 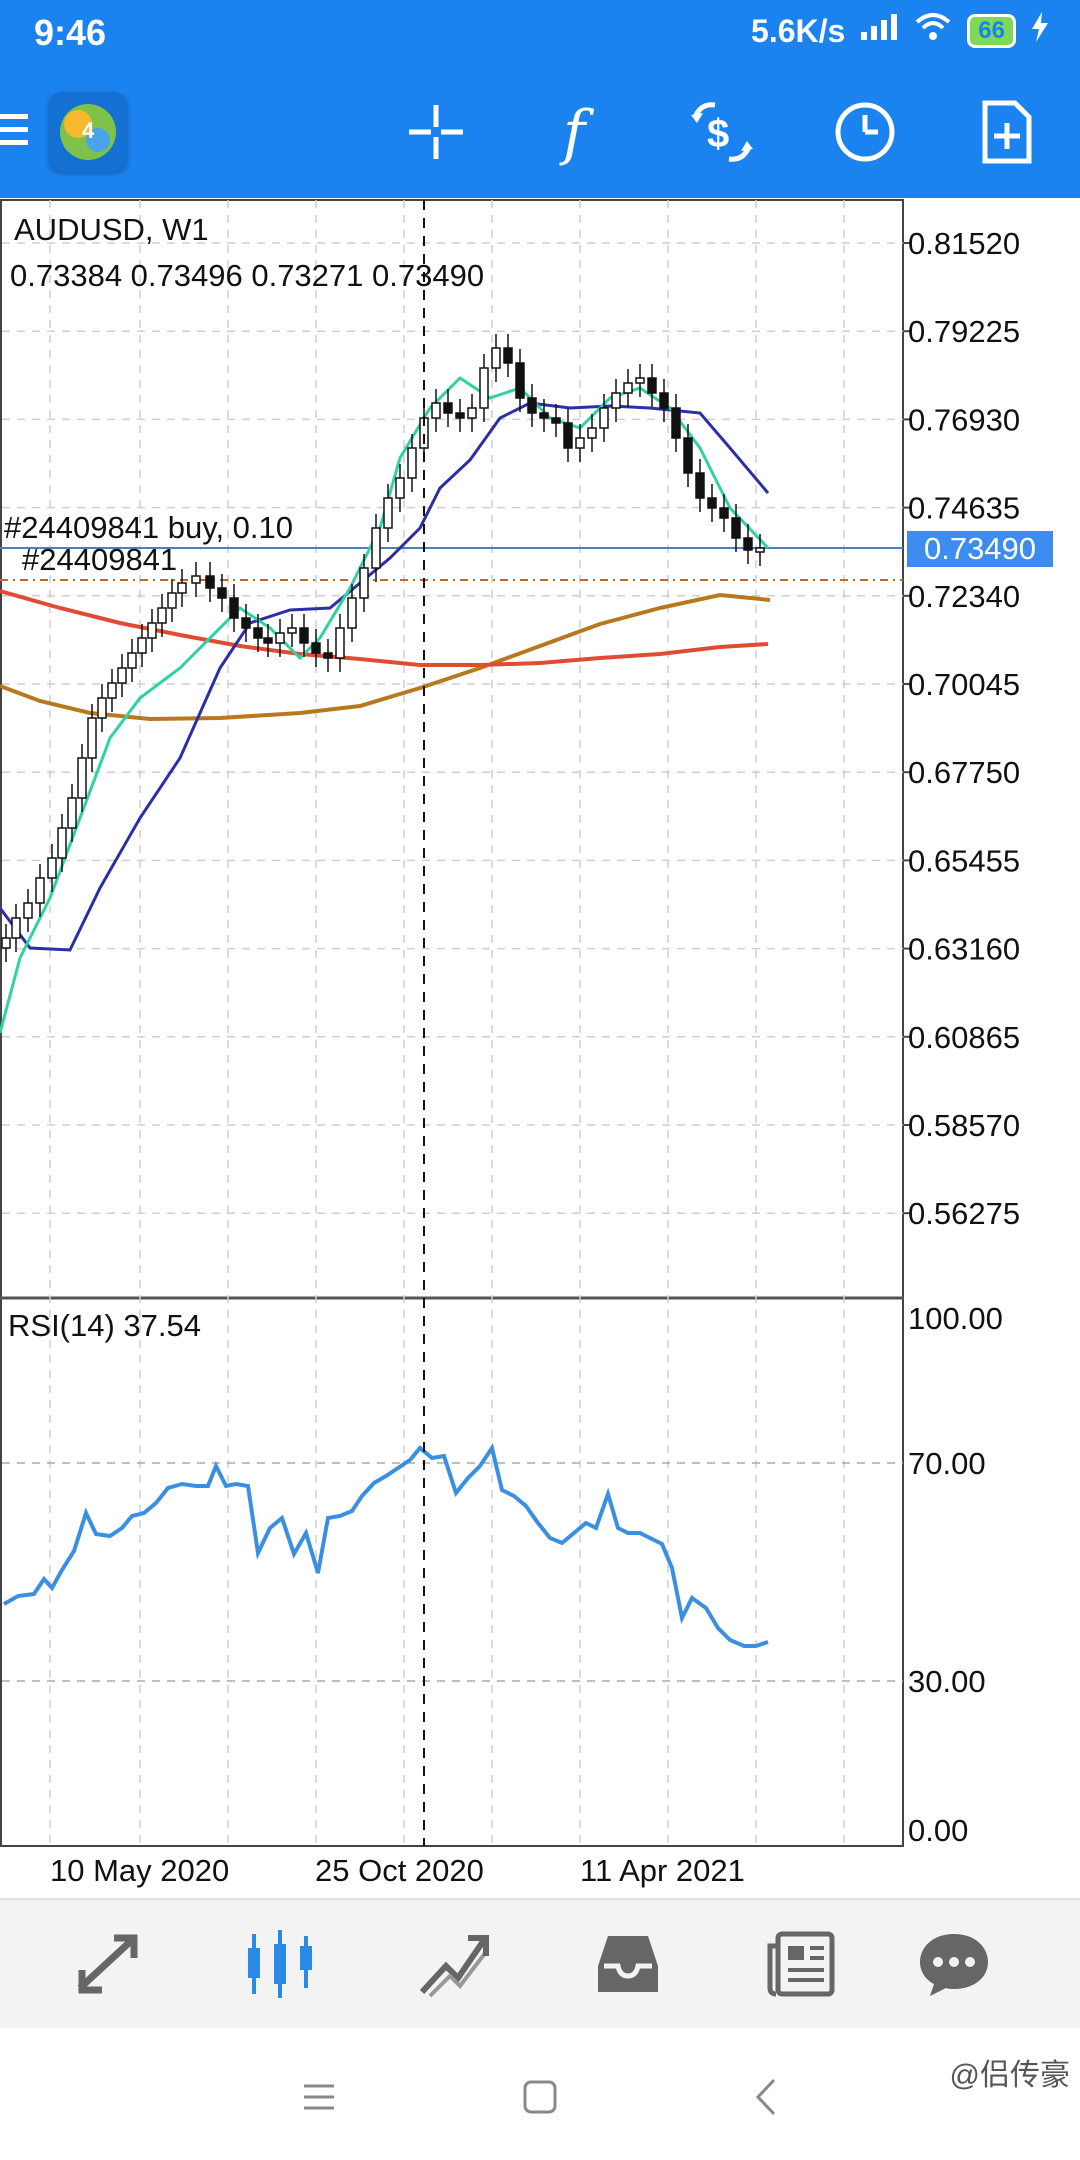 I want to click on ma-slow-red, so click(x=384, y=628).